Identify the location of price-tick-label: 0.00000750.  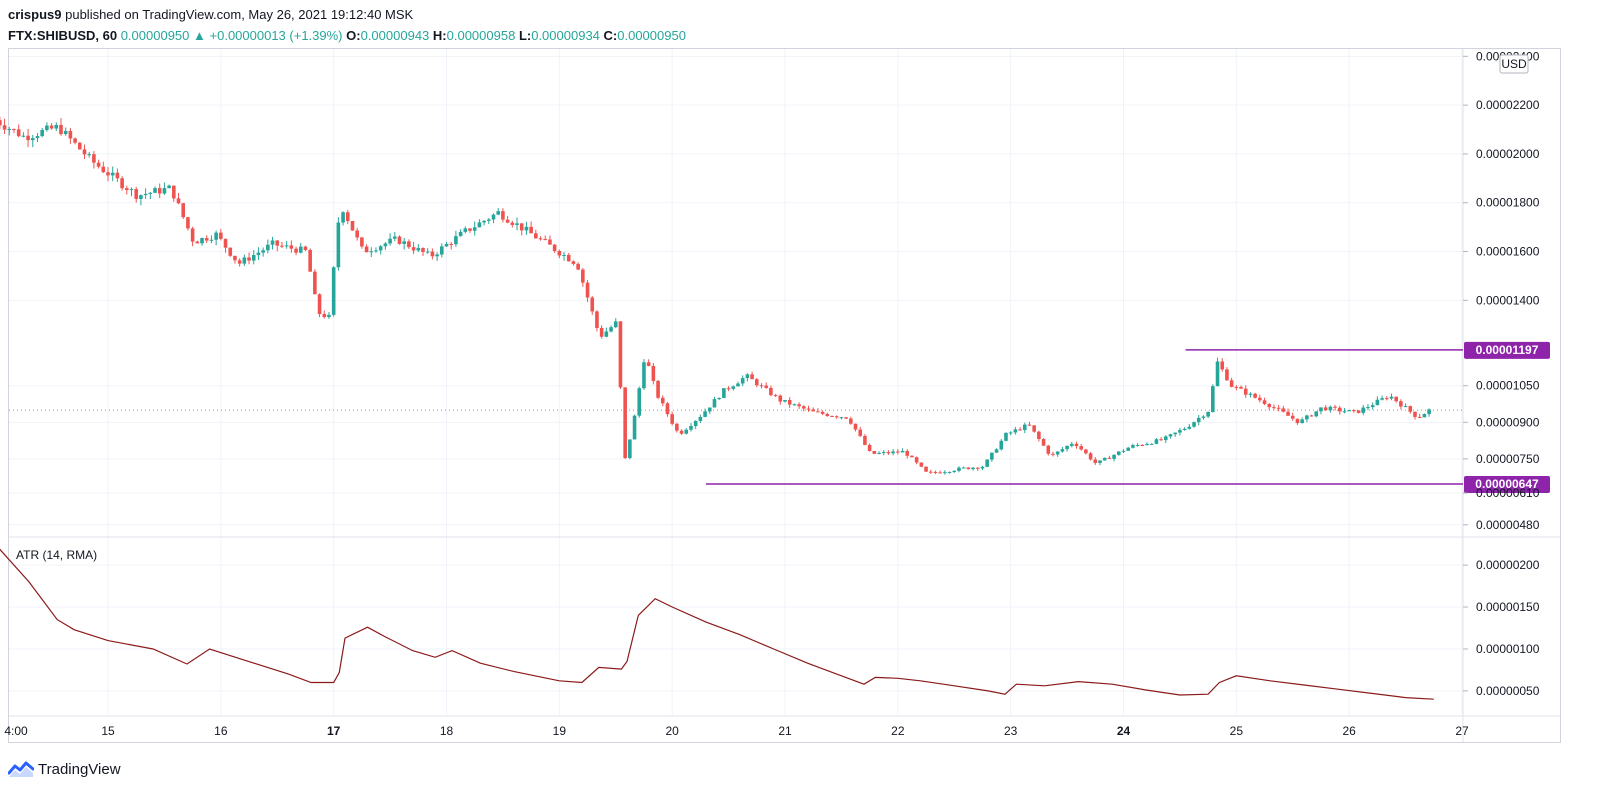
(1508, 459).